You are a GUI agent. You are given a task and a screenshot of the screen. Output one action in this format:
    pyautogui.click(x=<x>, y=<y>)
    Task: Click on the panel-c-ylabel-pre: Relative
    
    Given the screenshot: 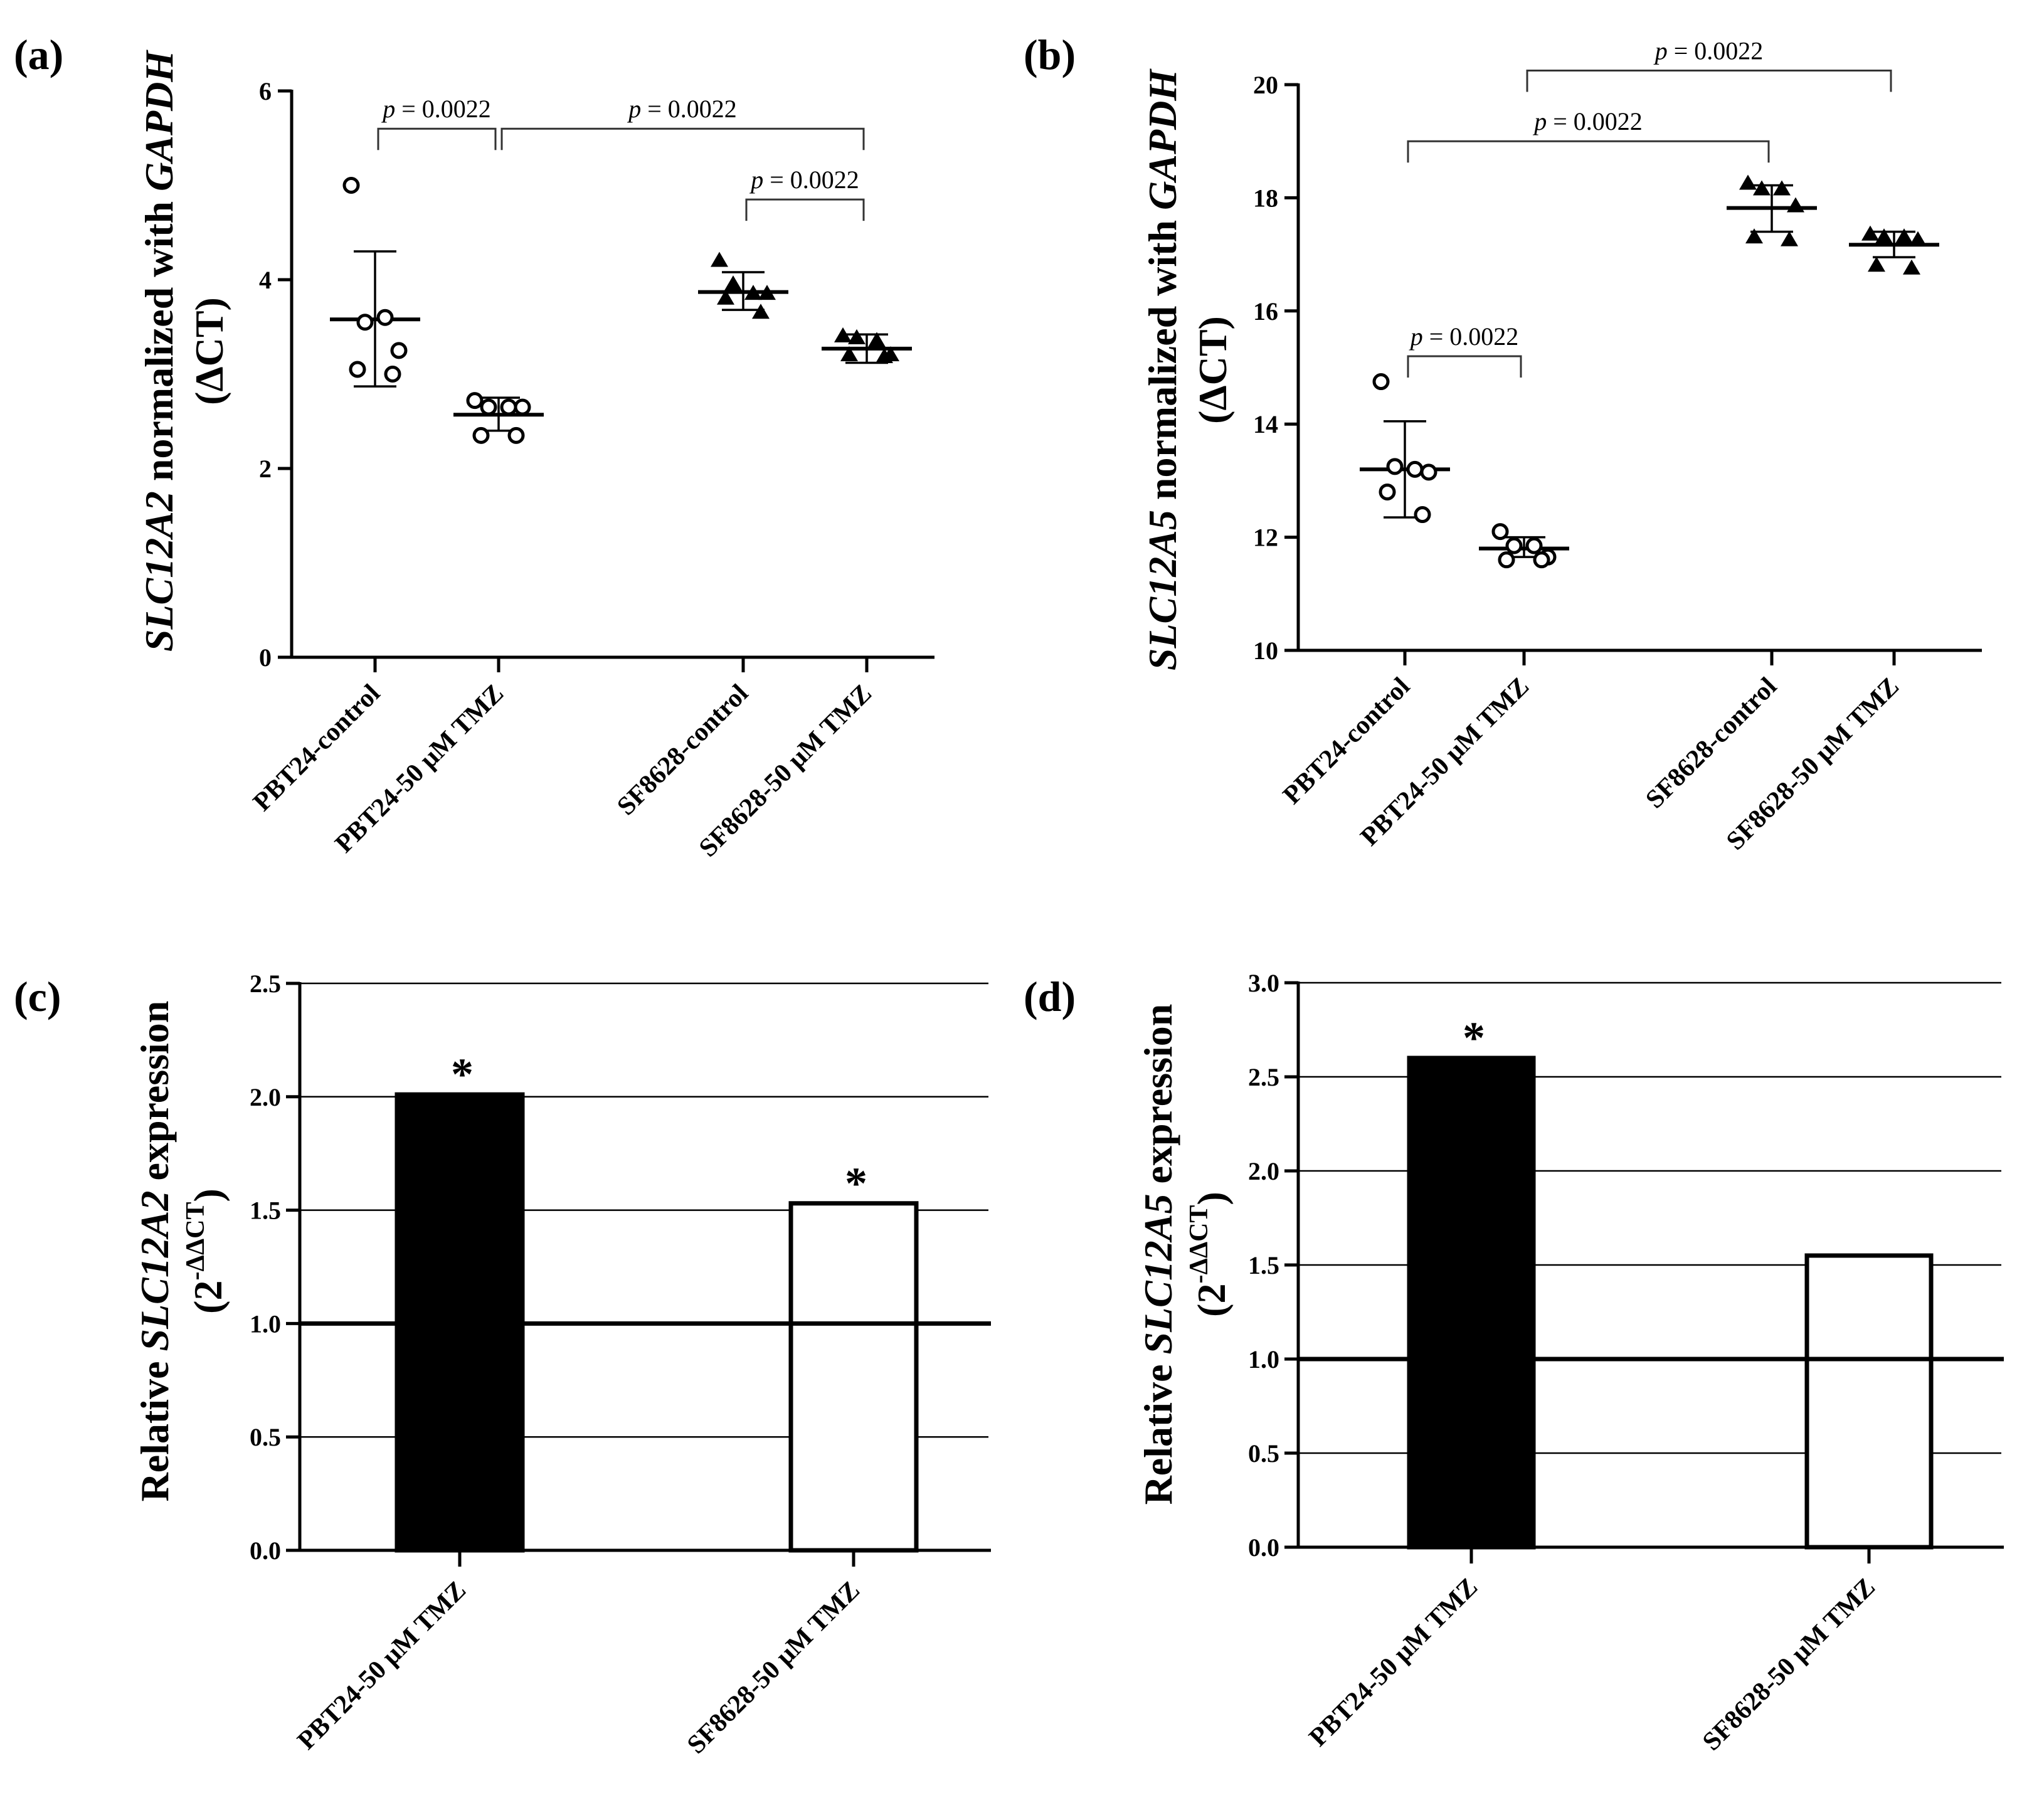 What is the action you would take?
    pyautogui.click(x=155, y=1427)
    